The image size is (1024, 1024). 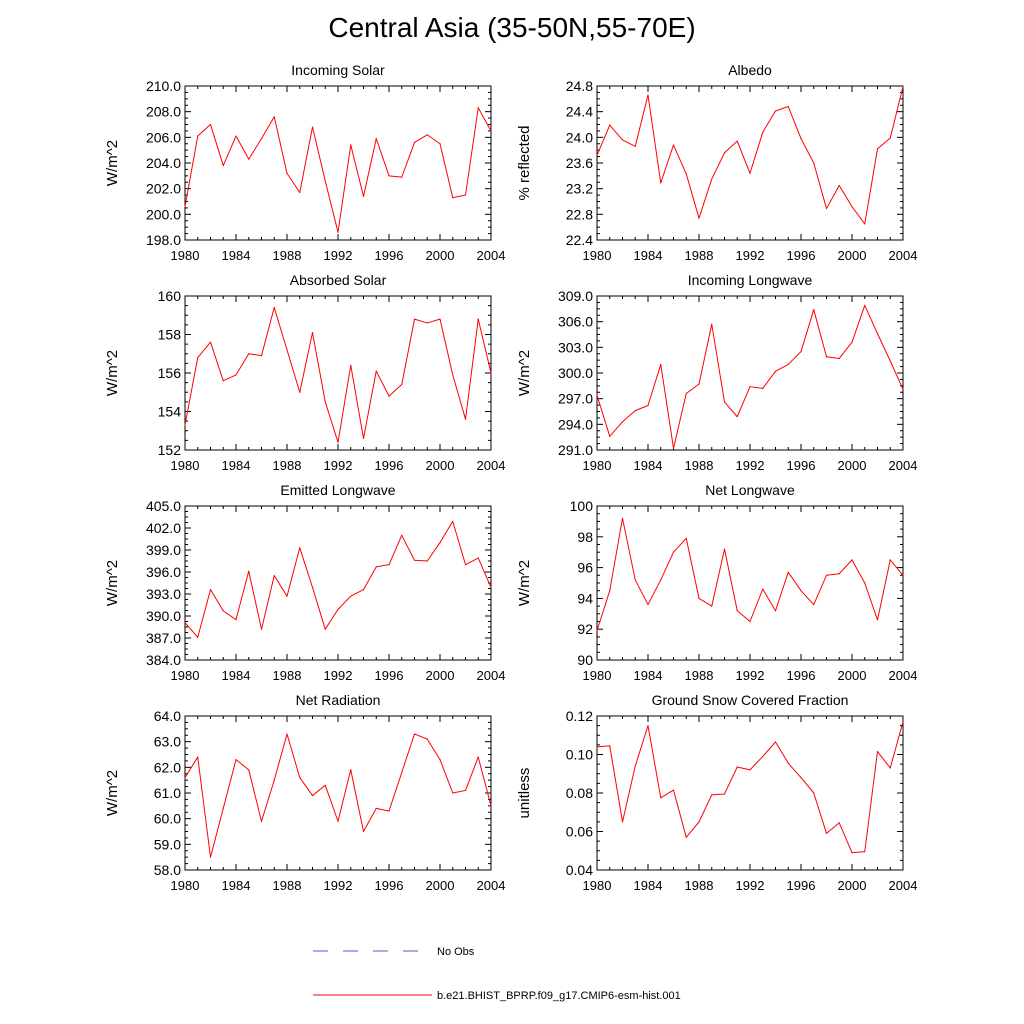 I want to click on y-tick-label: 24.0, so click(x=579, y=137).